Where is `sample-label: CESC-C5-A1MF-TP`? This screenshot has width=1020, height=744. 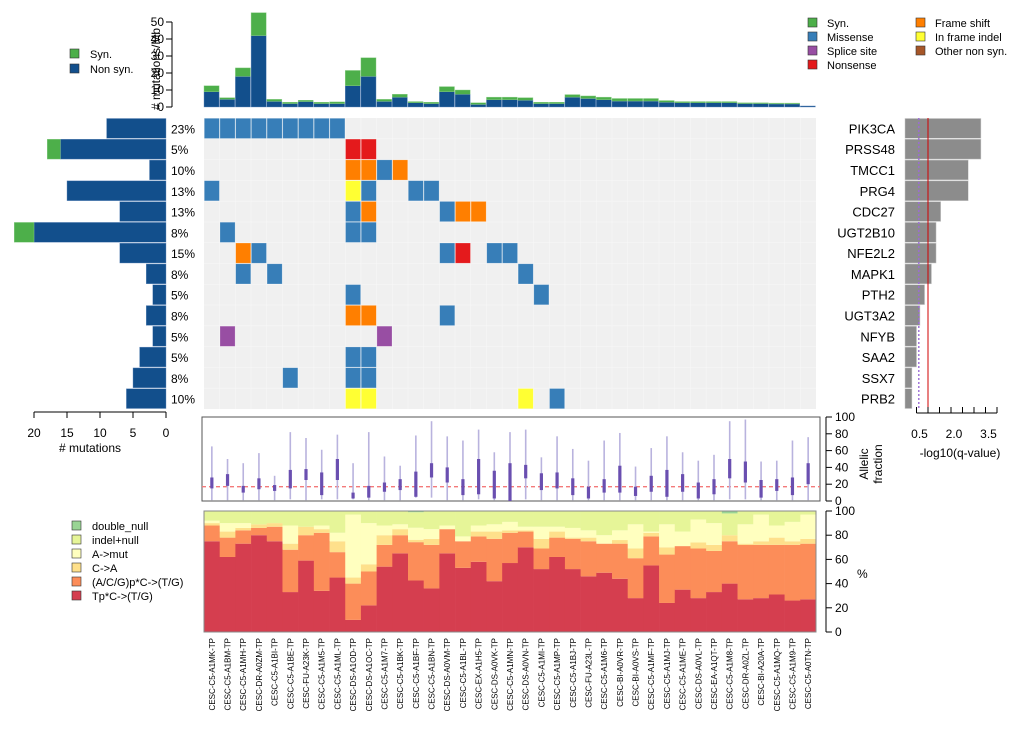
sample-label: CESC-C5-A1MF-TP is located at coordinates (651, 674).